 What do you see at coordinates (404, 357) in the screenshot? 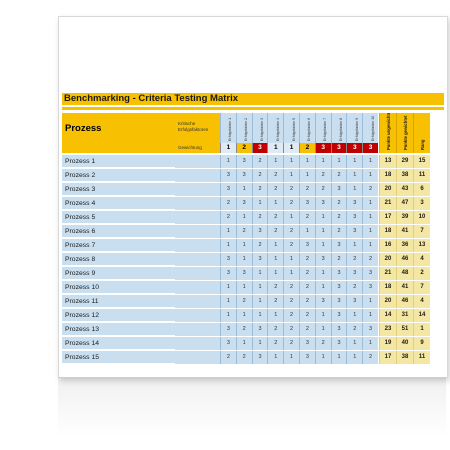
I see `points-weighted-cell: 38` at bounding box center [404, 357].